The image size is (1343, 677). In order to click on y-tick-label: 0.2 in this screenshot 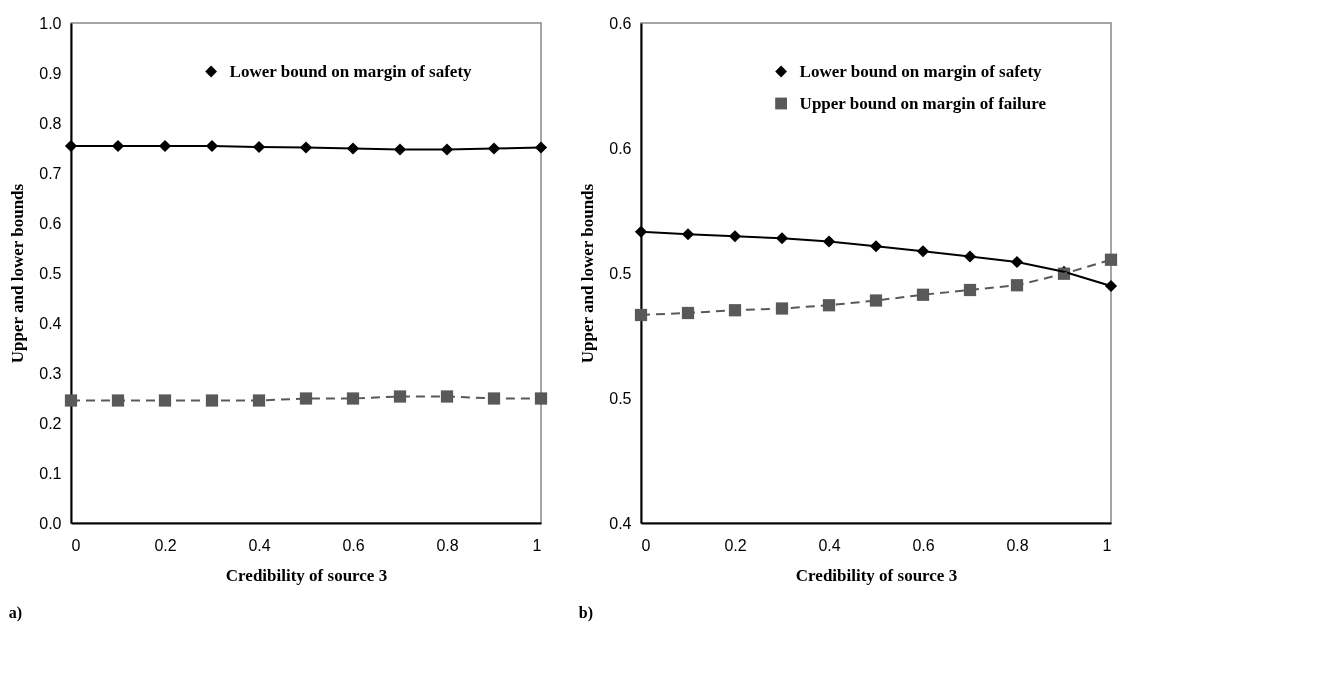, I will do `click(50, 423)`.